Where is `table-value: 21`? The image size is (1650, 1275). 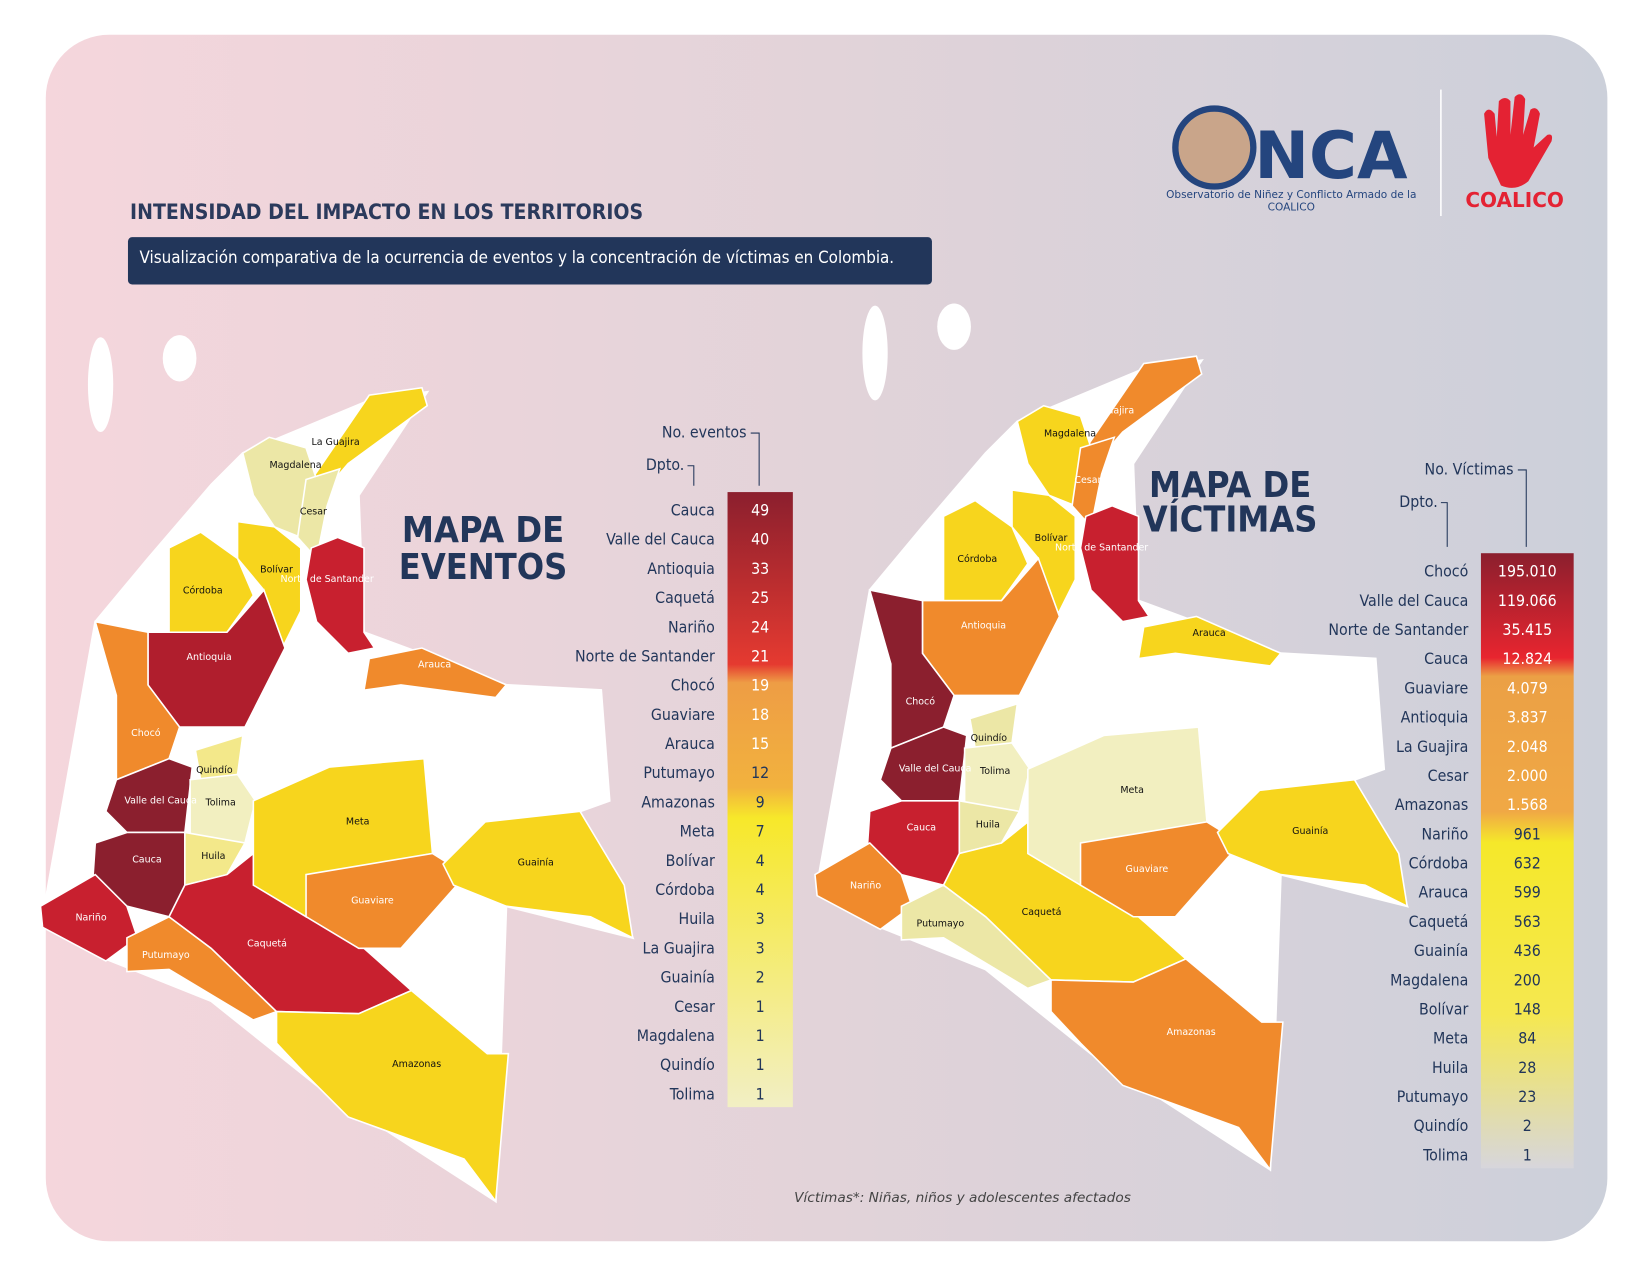
table-value: 21 is located at coordinates (760, 655).